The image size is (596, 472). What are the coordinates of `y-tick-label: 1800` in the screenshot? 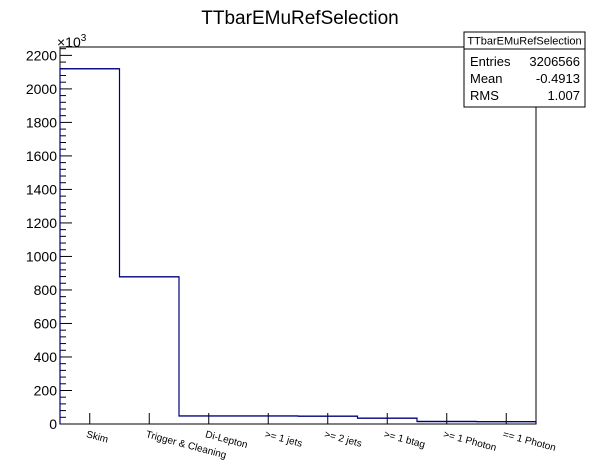 It's located at (41, 122).